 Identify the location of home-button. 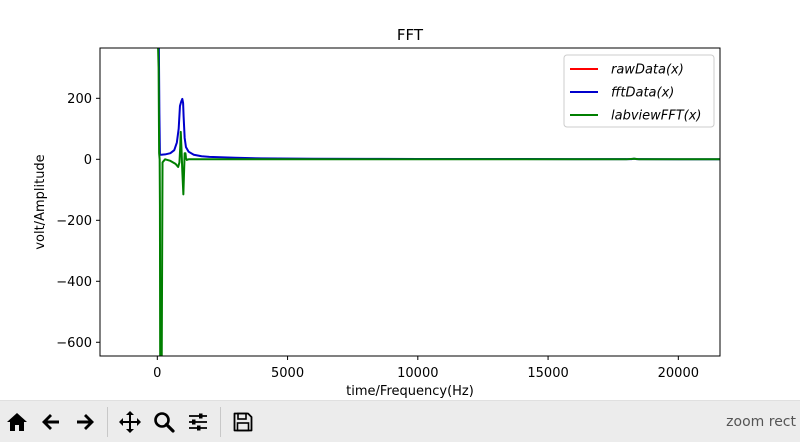
(17, 422).